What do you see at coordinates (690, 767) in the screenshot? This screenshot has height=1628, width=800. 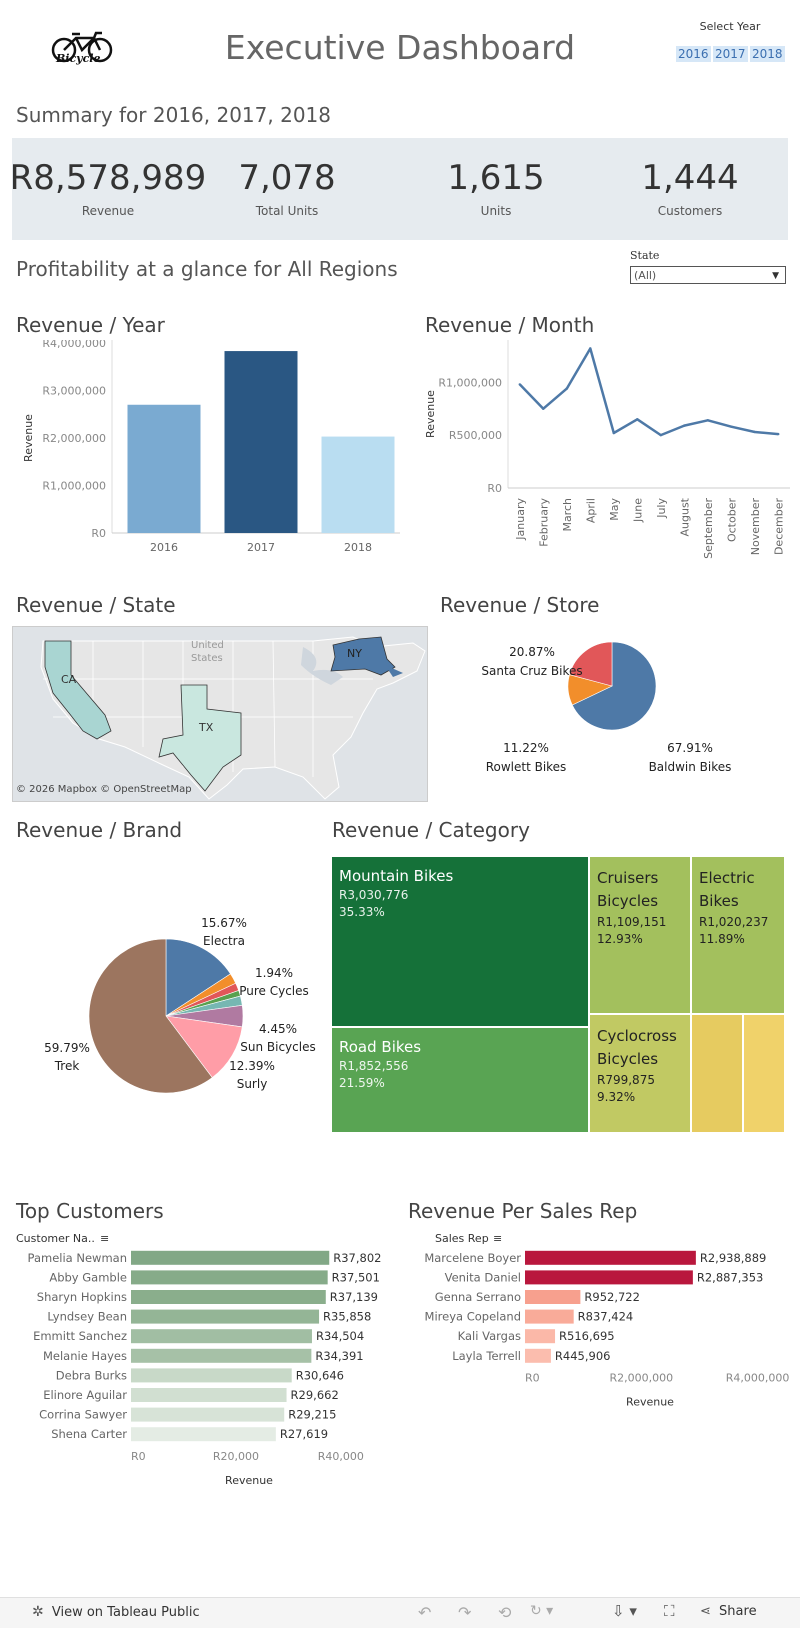 I see `pie-name-label: Baldwin Bikes` at bounding box center [690, 767].